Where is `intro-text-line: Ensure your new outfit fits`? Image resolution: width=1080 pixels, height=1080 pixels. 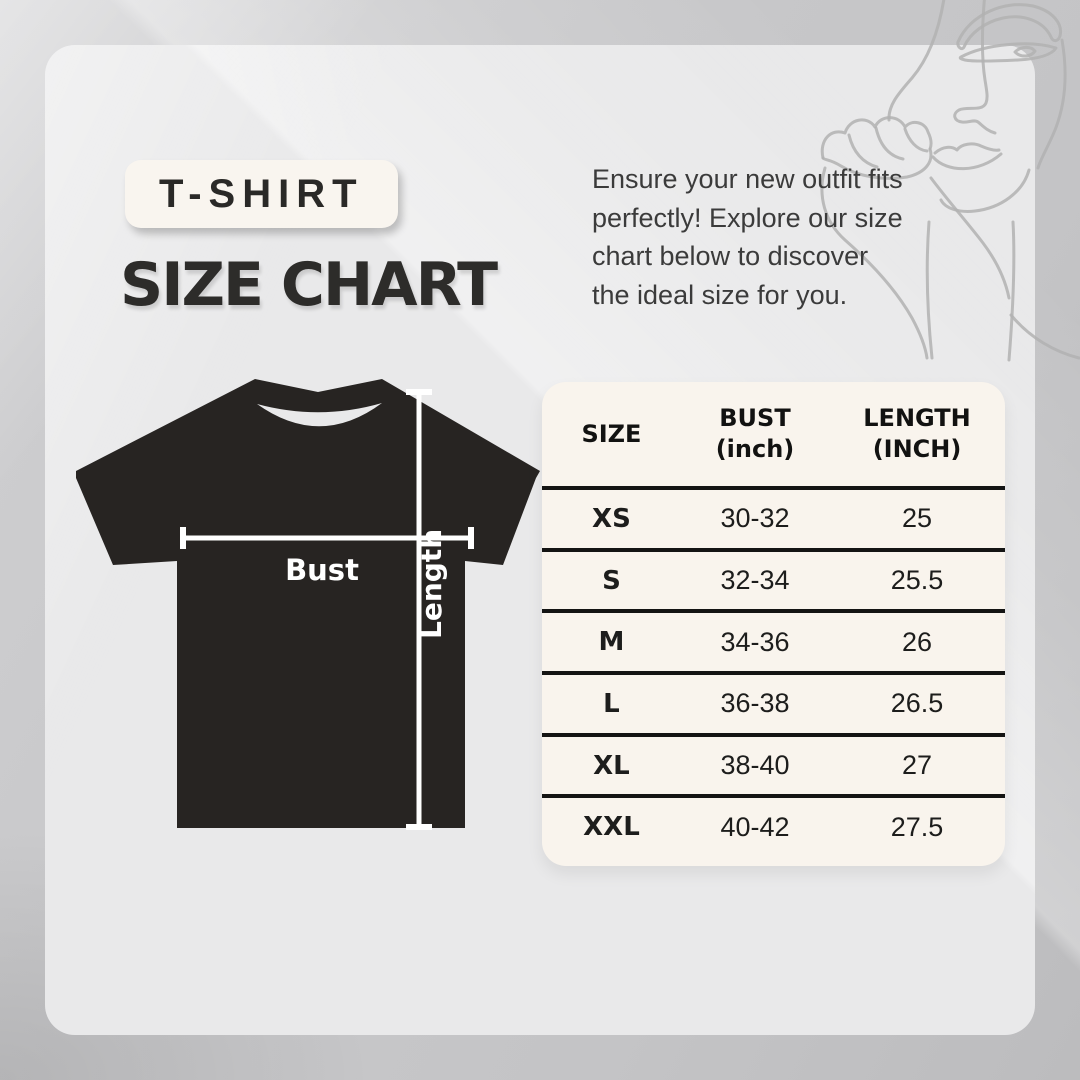
intro-text-line: Ensure your new outfit fits is located at coordinates (747, 179).